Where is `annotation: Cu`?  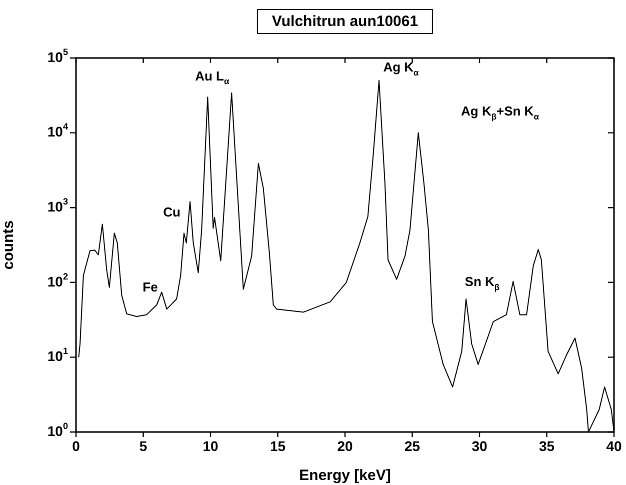 annotation: Cu is located at coordinates (171, 212).